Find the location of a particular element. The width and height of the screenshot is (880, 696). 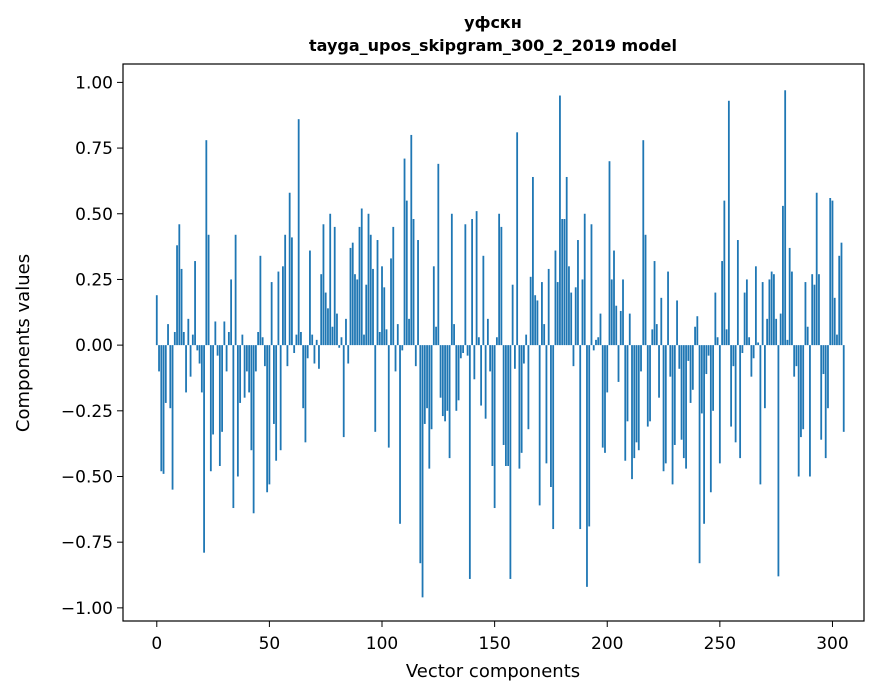

x-tick-label: 150 is located at coordinates (494, 644).